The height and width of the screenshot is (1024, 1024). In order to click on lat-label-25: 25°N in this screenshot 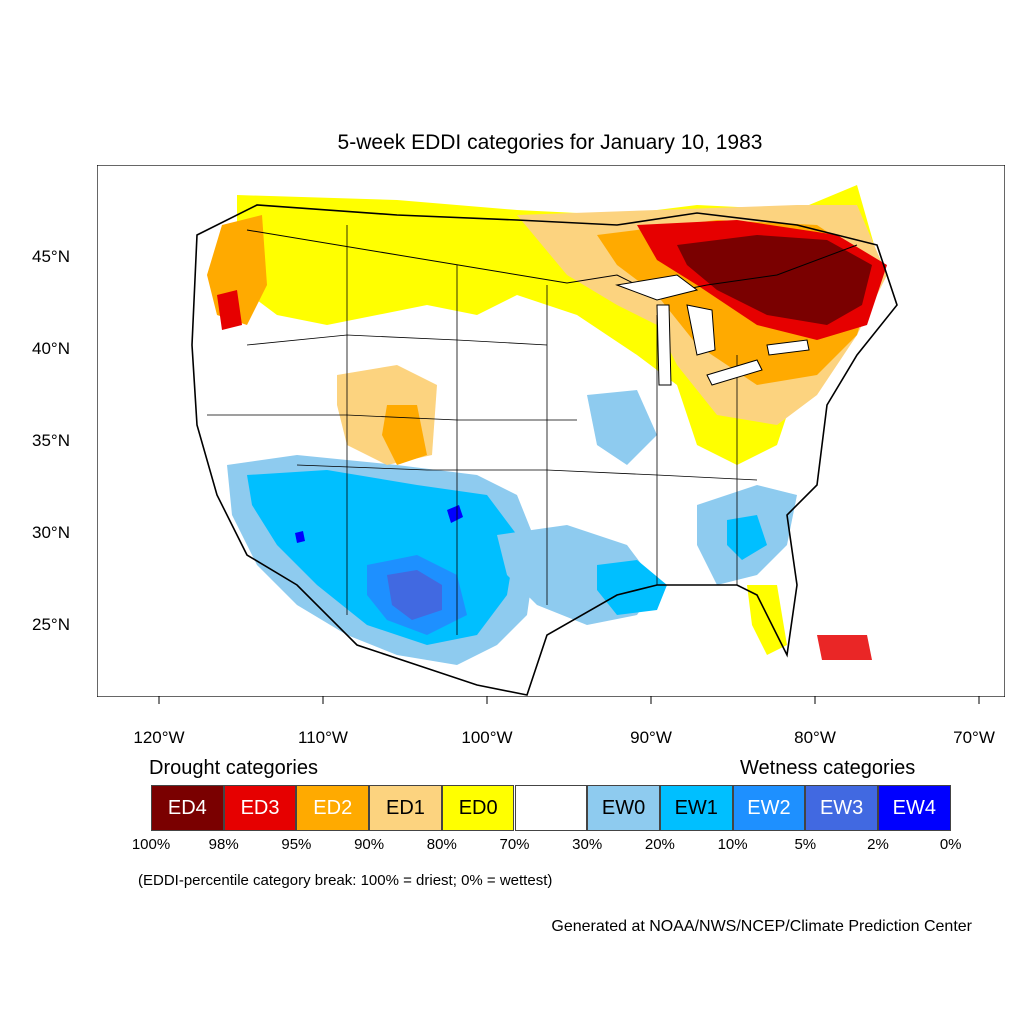, I will do `click(51, 624)`.